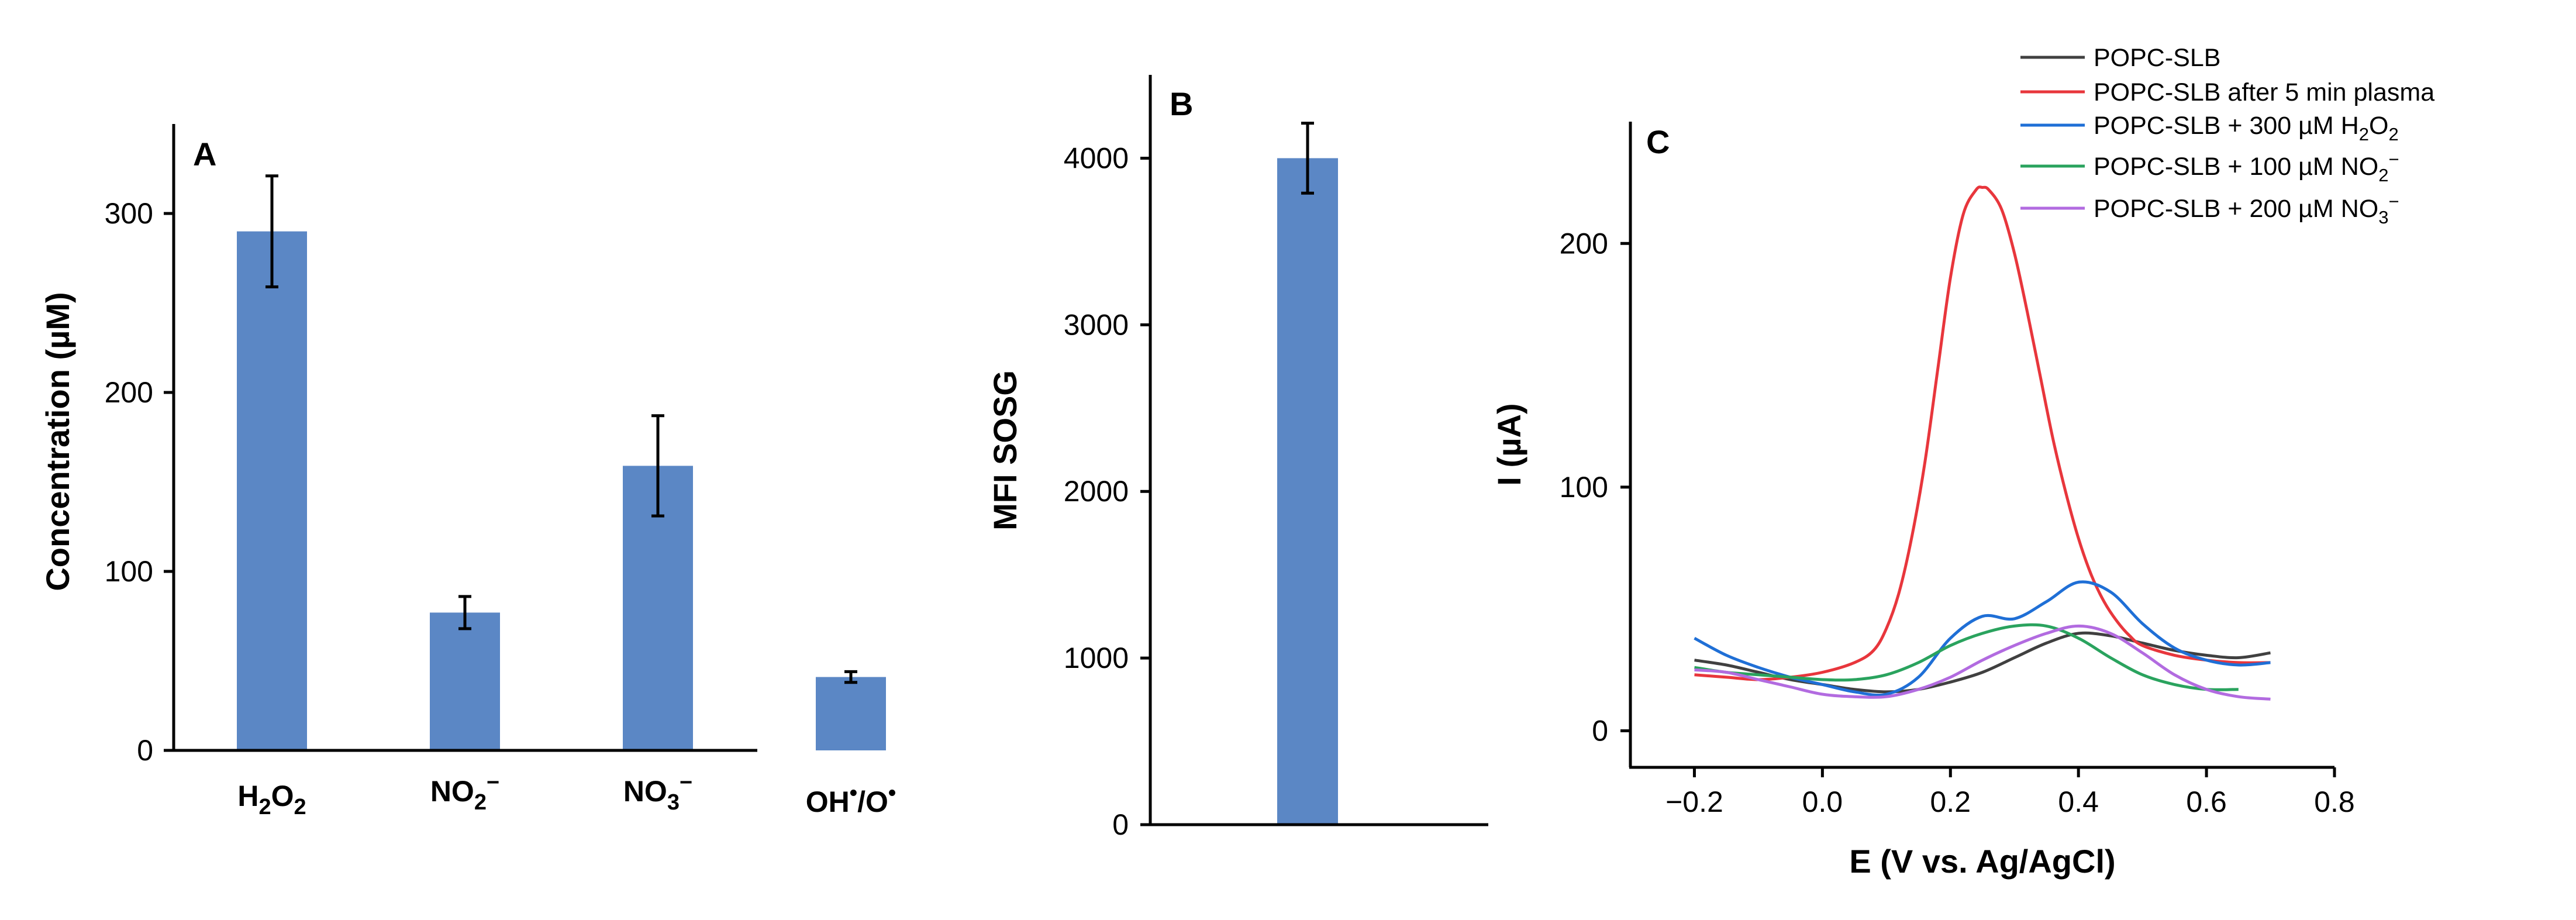 The image size is (2576, 920). What do you see at coordinates (465, 681) in the screenshot?
I see `panel-a-bar-no2` at bounding box center [465, 681].